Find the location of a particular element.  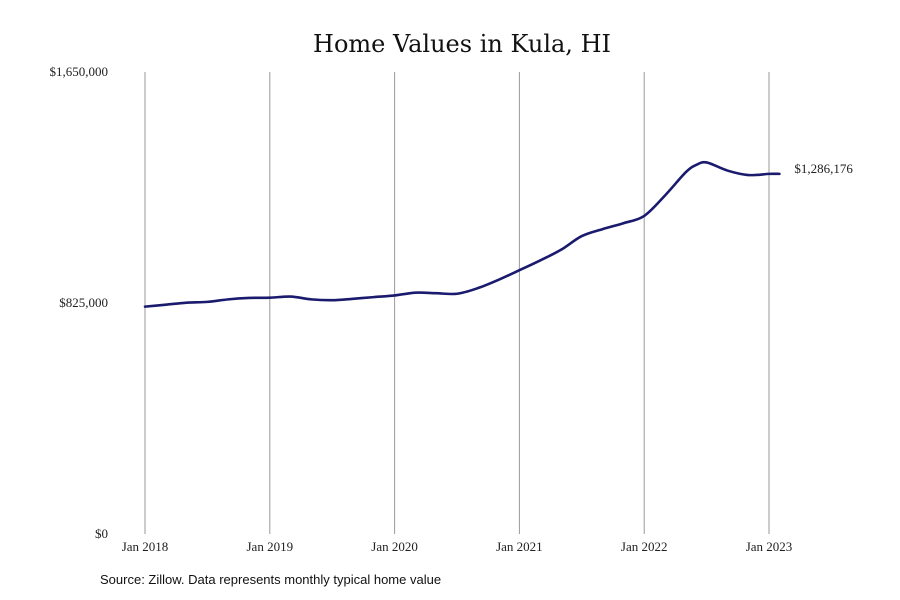

x-tick-label: Jan 2019 is located at coordinates (270, 546).